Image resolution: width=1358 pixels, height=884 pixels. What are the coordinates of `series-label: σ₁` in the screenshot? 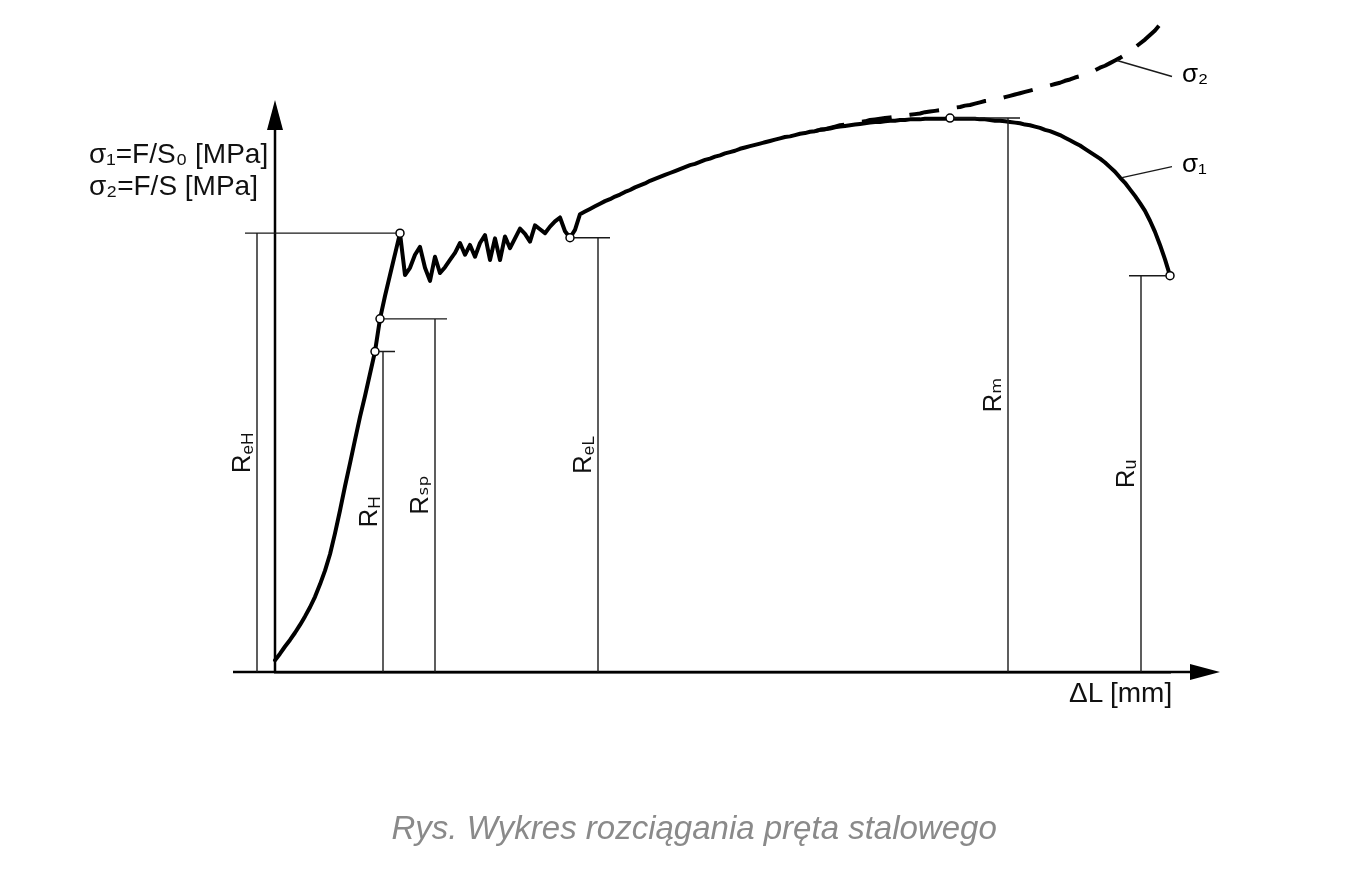 It's located at (1194, 162).